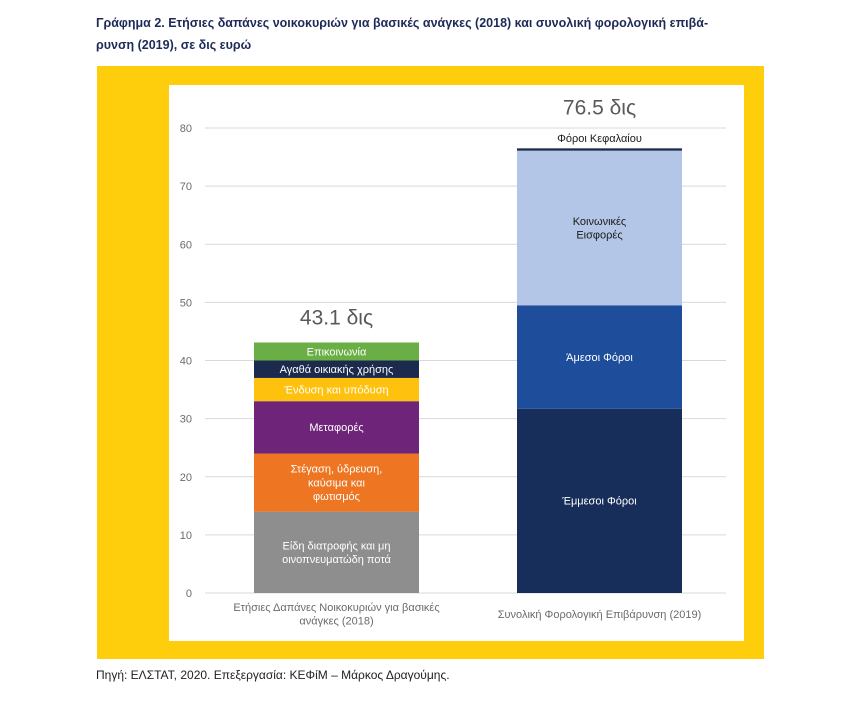 Image resolution: width=866 pixels, height=702 pixels. I want to click on y-tick-label: 20, so click(186, 478).